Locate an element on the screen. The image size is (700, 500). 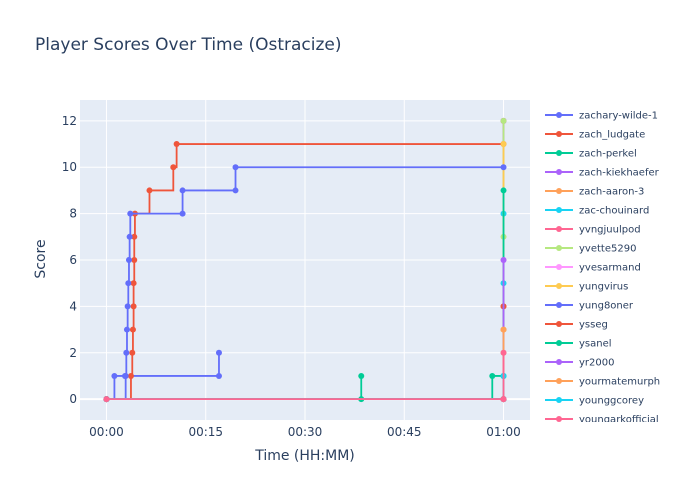
legend-label: yungvirus is located at coordinates (603, 287).